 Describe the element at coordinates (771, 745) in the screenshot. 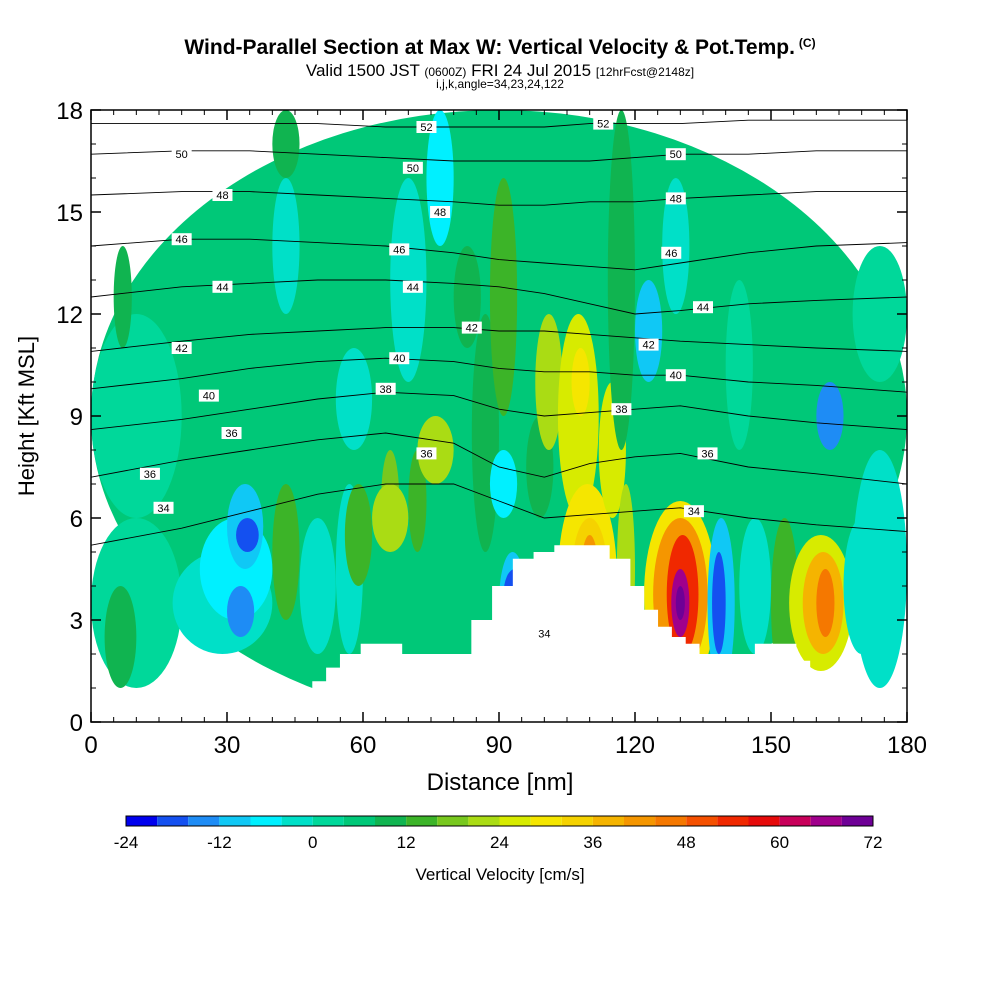

I see `x-tick-label: 150` at that location.